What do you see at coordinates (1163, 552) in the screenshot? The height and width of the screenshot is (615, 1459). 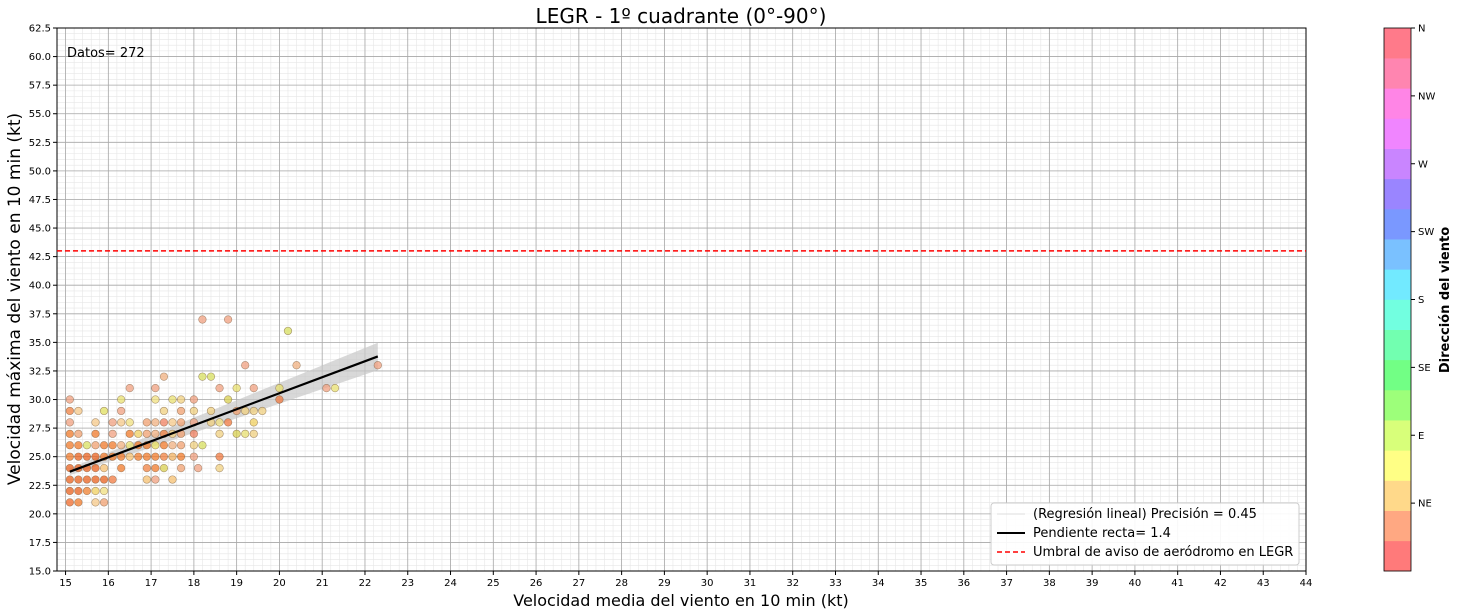 I see `legend-label-threshold: Umbral de aviso de aeródromo en LEGR` at bounding box center [1163, 552].